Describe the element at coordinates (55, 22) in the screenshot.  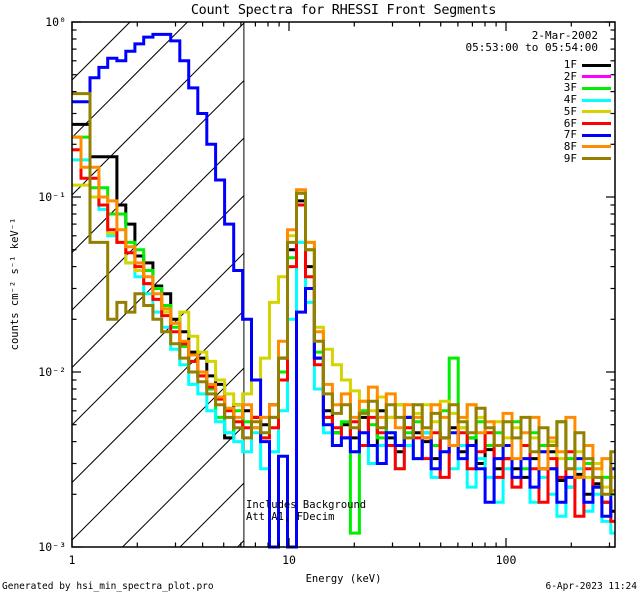
I see `svg-text: 10⁰` at that location.